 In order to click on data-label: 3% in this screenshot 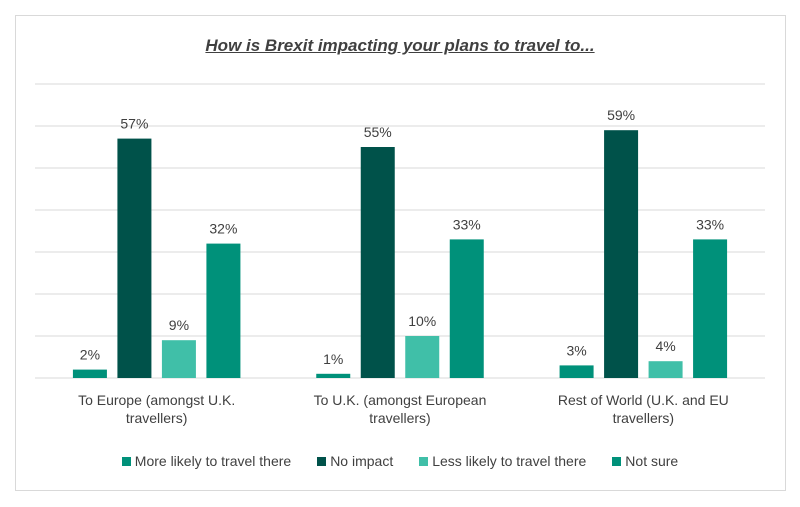, I will do `click(576, 350)`.